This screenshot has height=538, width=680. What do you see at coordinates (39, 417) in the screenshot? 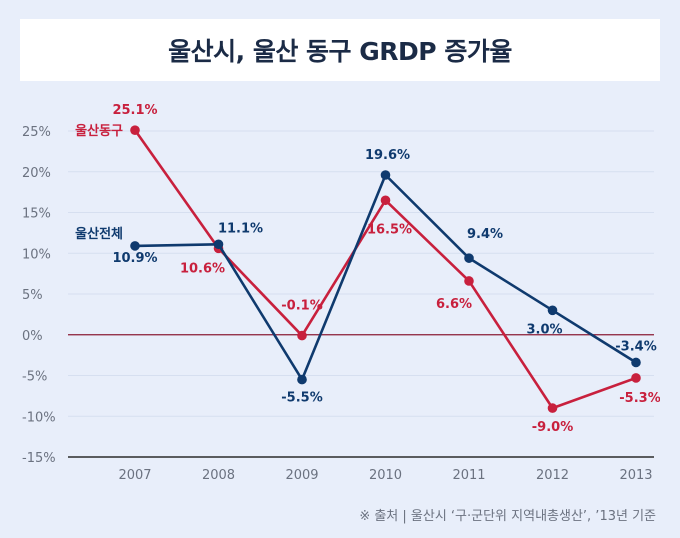
I see `y-tick-label: -10%` at bounding box center [39, 417].